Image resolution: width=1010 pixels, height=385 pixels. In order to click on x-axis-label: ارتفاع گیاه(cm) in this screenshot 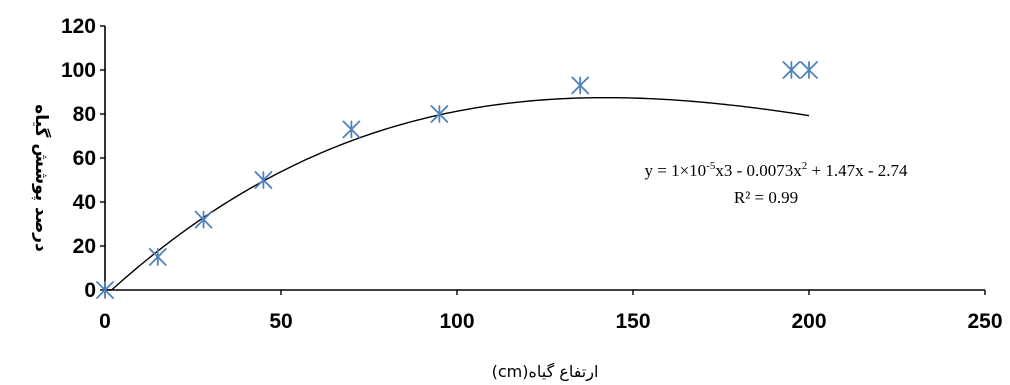, I will do `click(545, 372)`.